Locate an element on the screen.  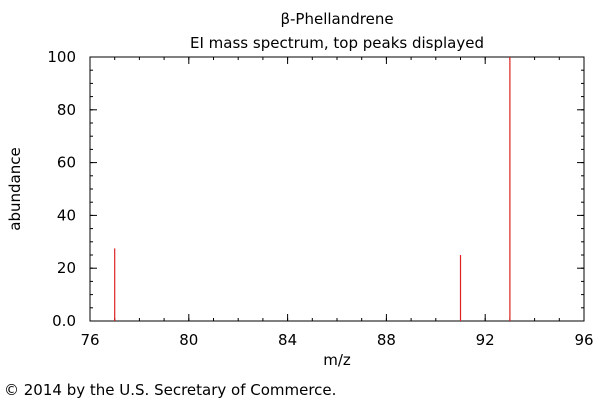
y-tick-label: 80 is located at coordinates (66, 110).